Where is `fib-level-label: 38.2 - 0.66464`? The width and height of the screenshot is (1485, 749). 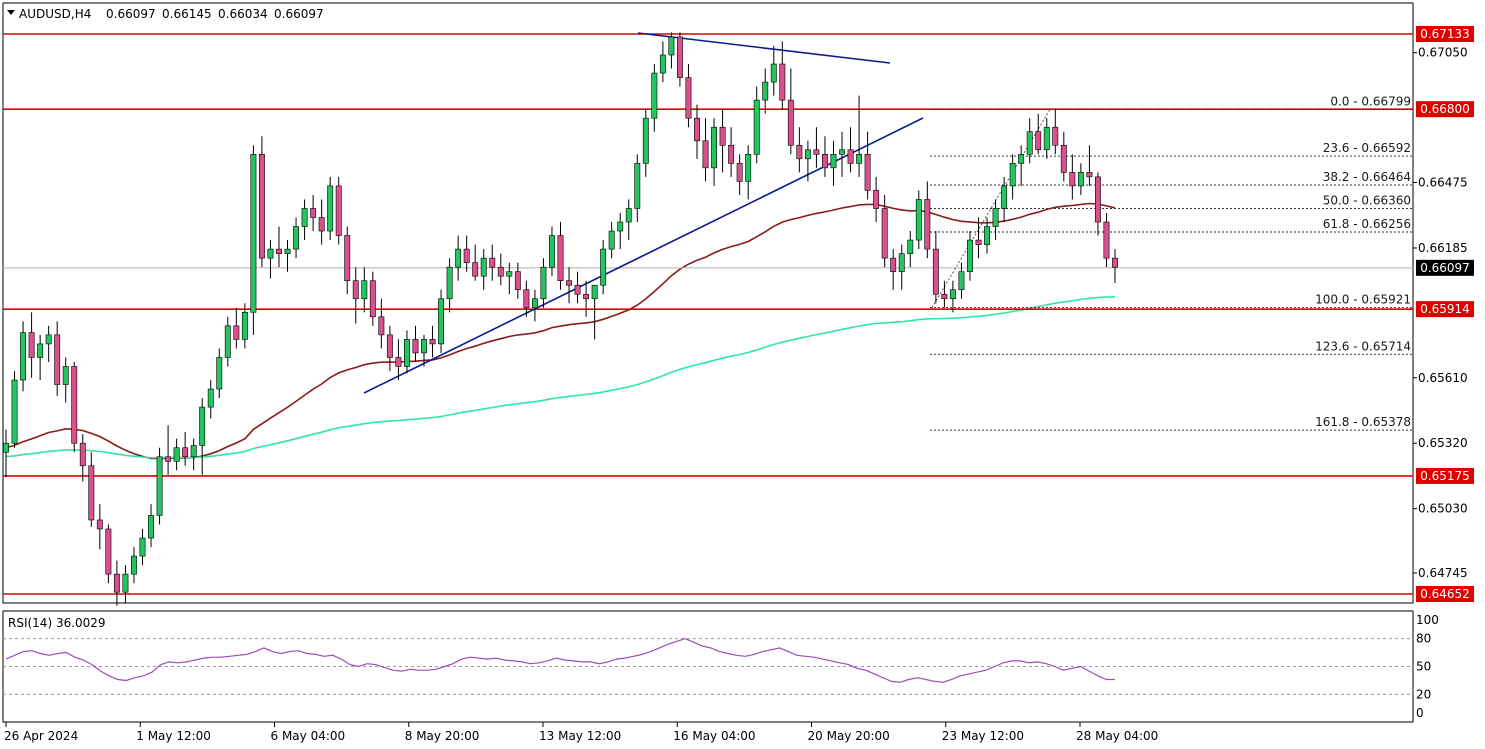
fib-level-label: 38.2 - 0.66464 is located at coordinates (1367, 177).